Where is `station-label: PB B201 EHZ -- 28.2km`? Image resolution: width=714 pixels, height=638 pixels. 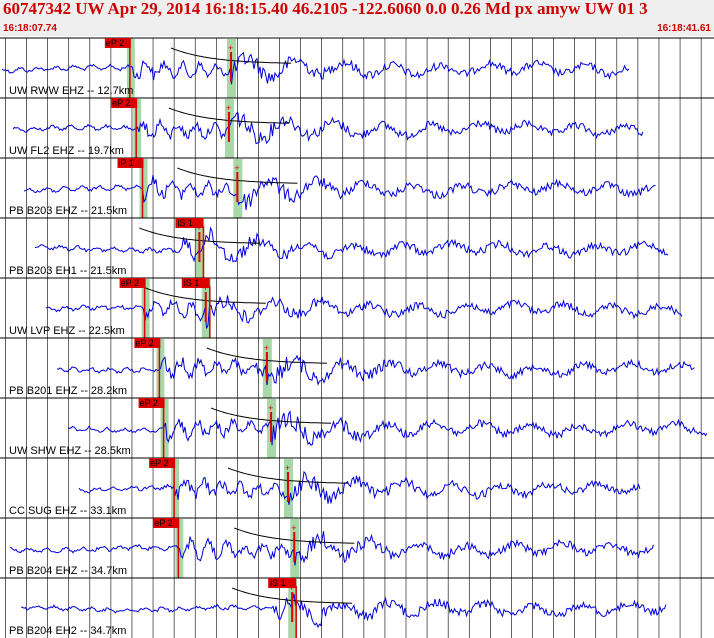 station-label: PB B201 EHZ -- 28.2km is located at coordinates (68, 391).